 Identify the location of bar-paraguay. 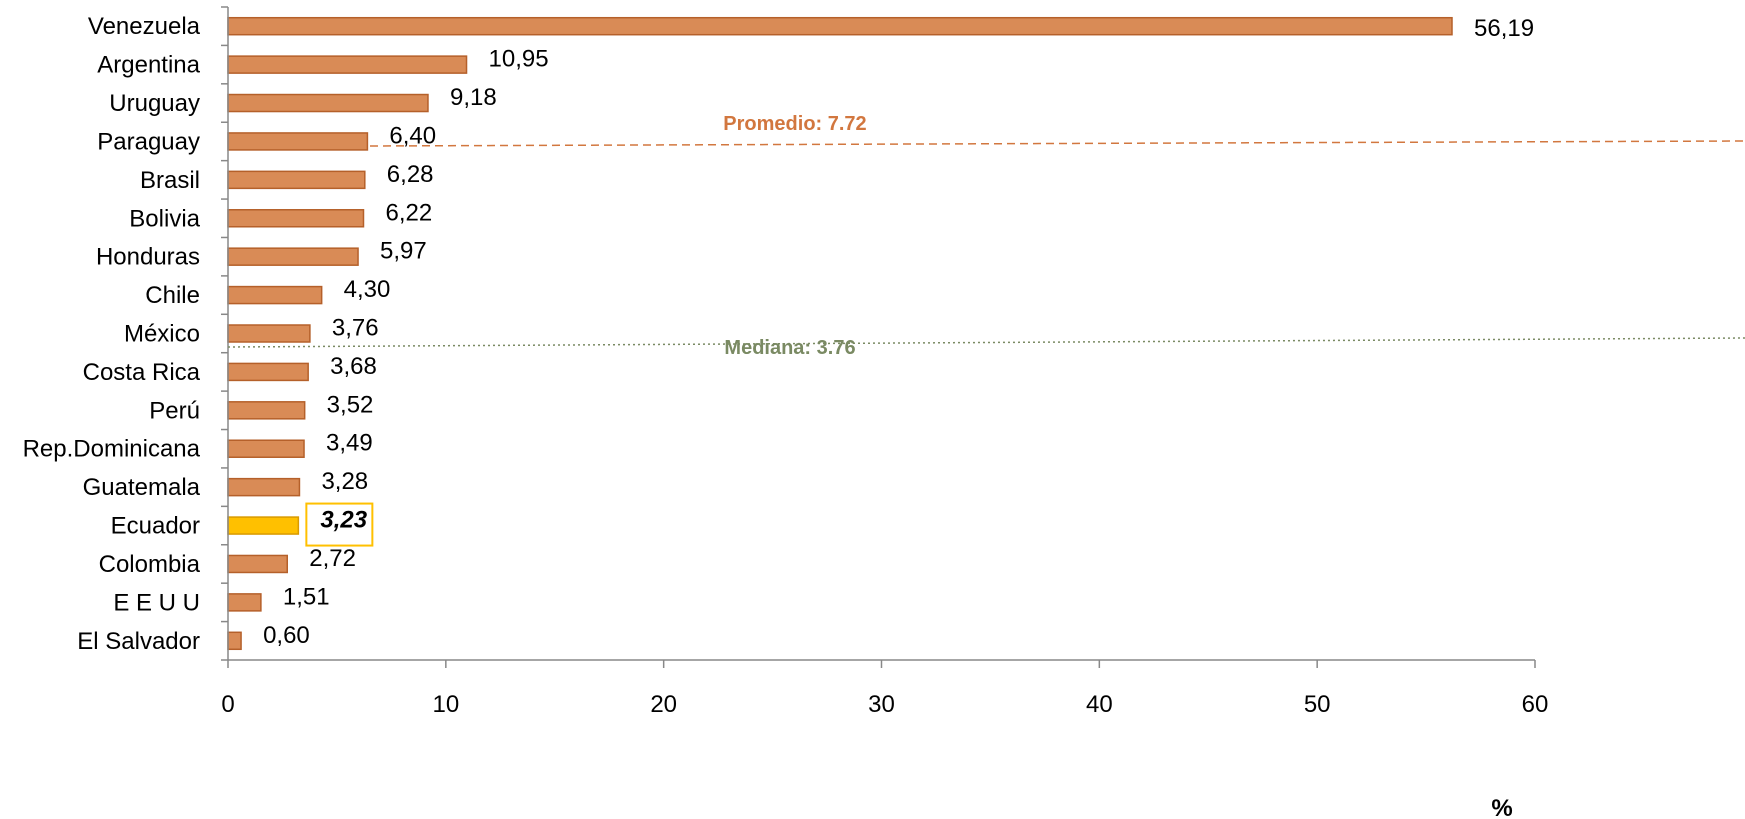
(298, 141).